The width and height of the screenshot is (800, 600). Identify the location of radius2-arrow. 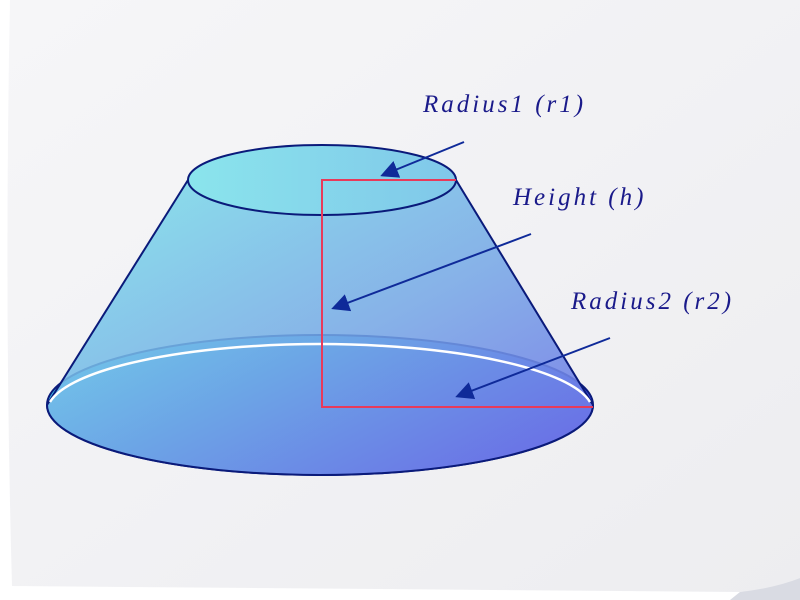
(533, 368).